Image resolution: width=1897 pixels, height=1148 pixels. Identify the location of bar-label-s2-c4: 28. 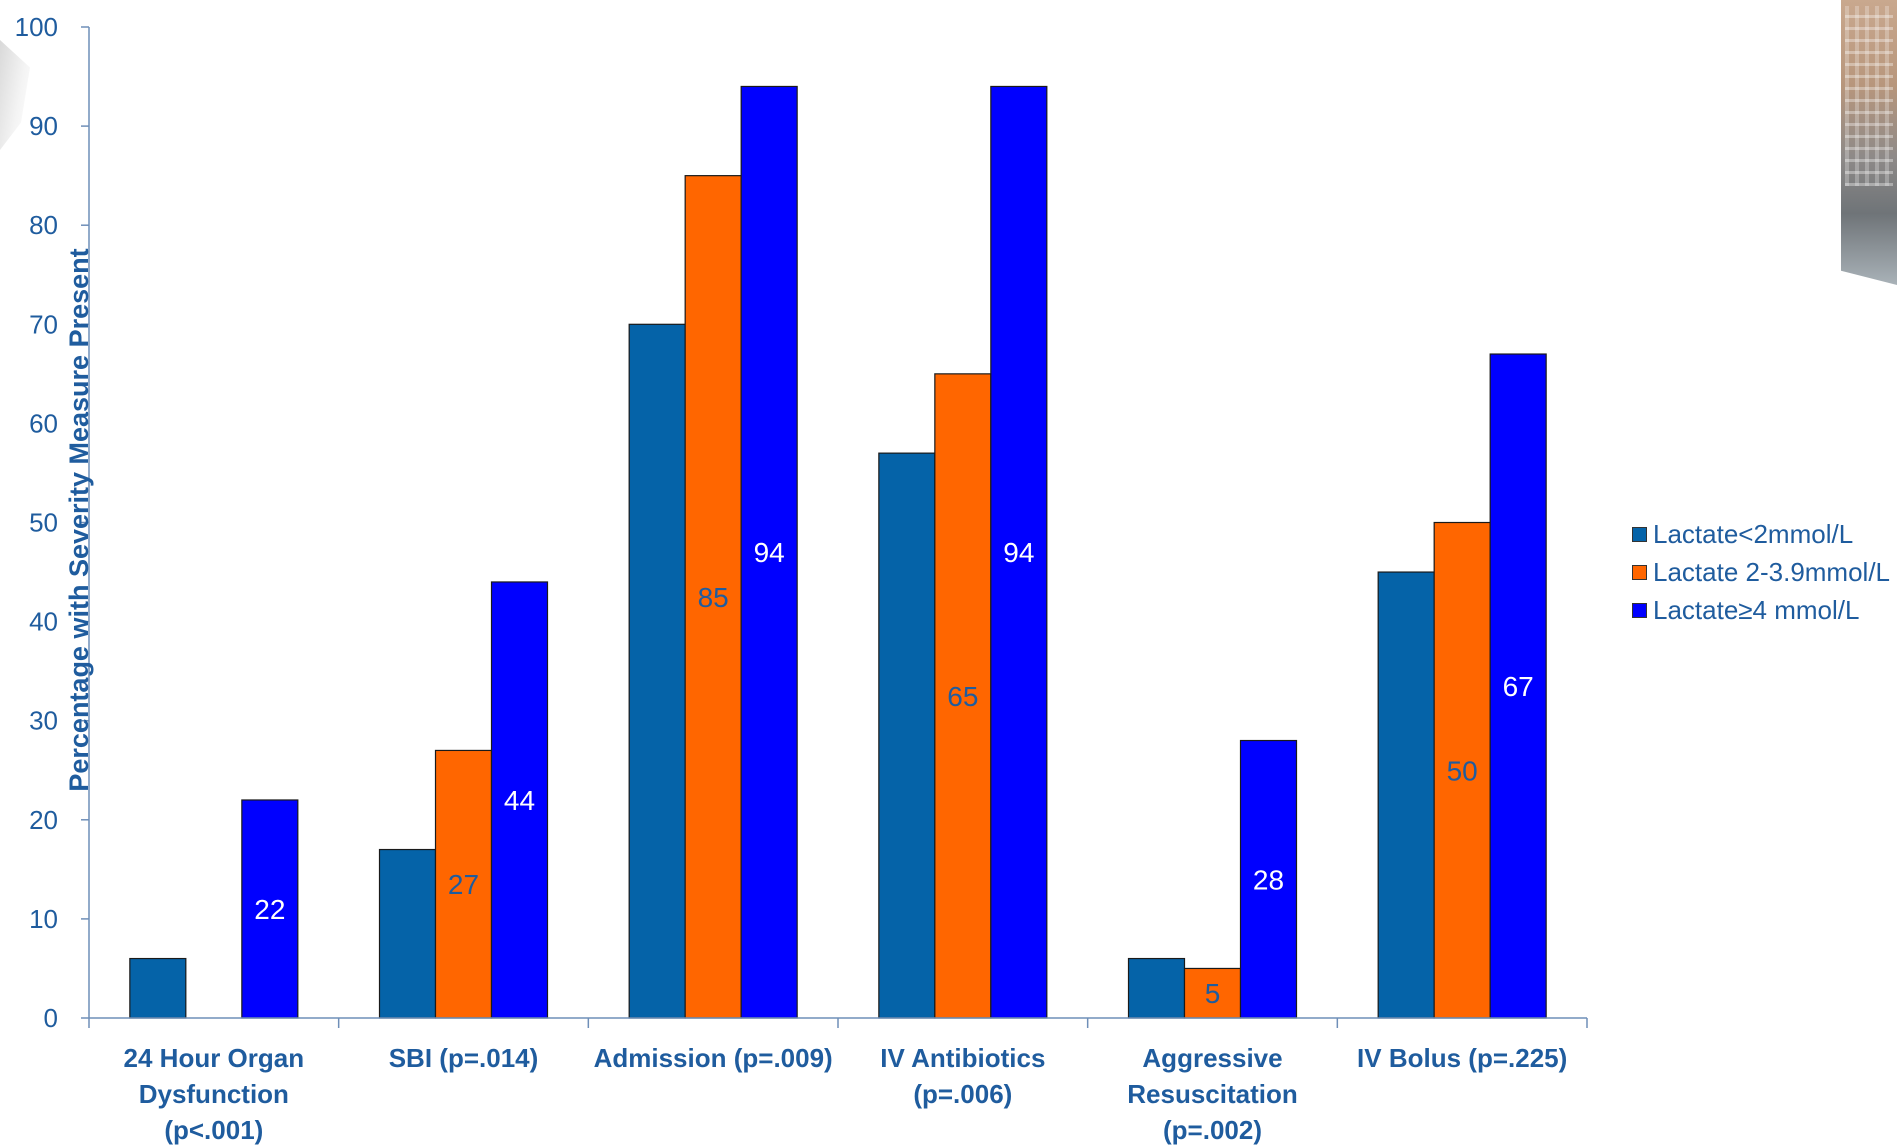
(1268, 879).